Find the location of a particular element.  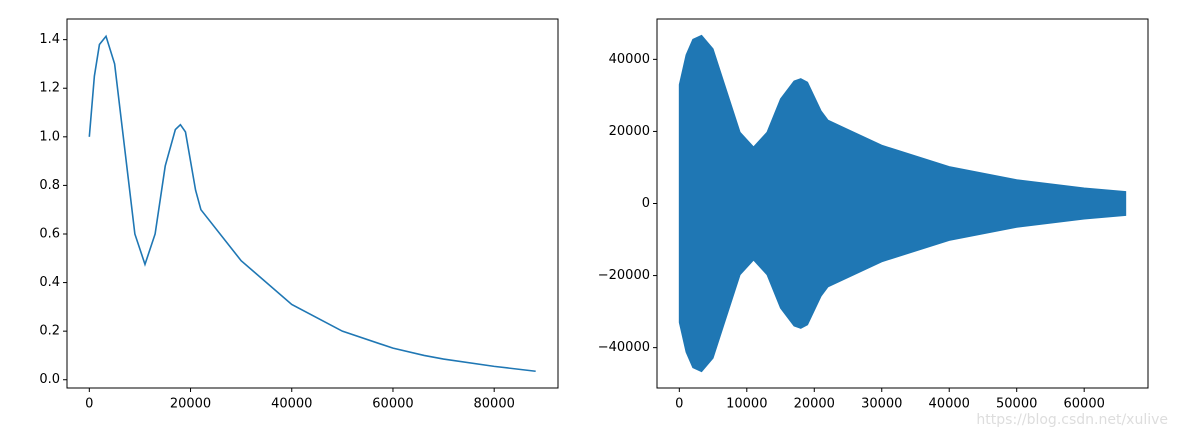

x-tick-label: 30000 is located at coordinates (881, 404).